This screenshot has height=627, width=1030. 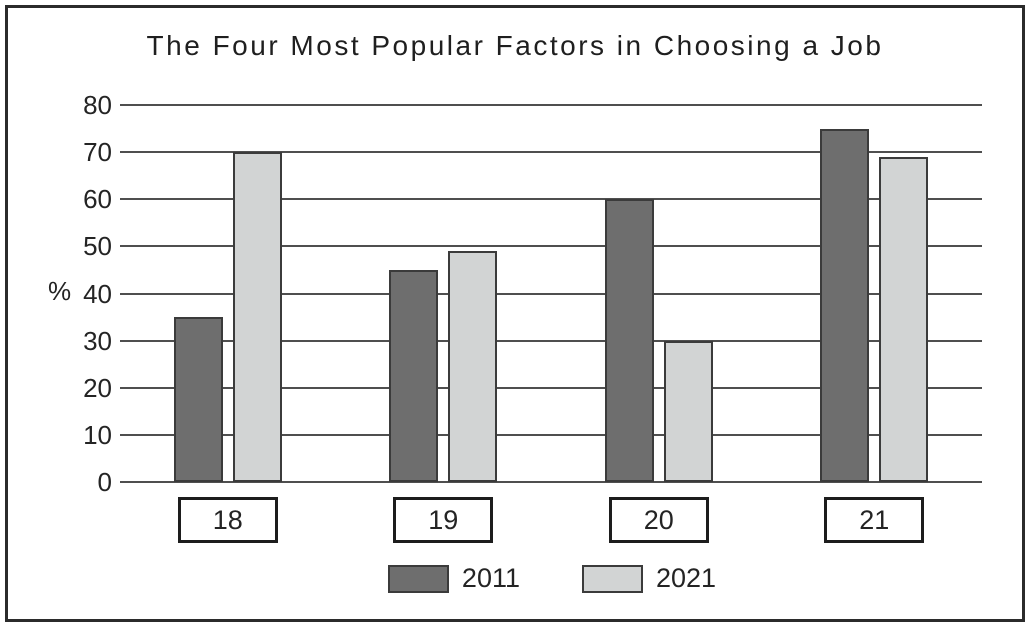 What do you see at coordinates (97, 199) in the screenshot?
I see `y-tick-label-60: 60` at bounding box center [97, 199].